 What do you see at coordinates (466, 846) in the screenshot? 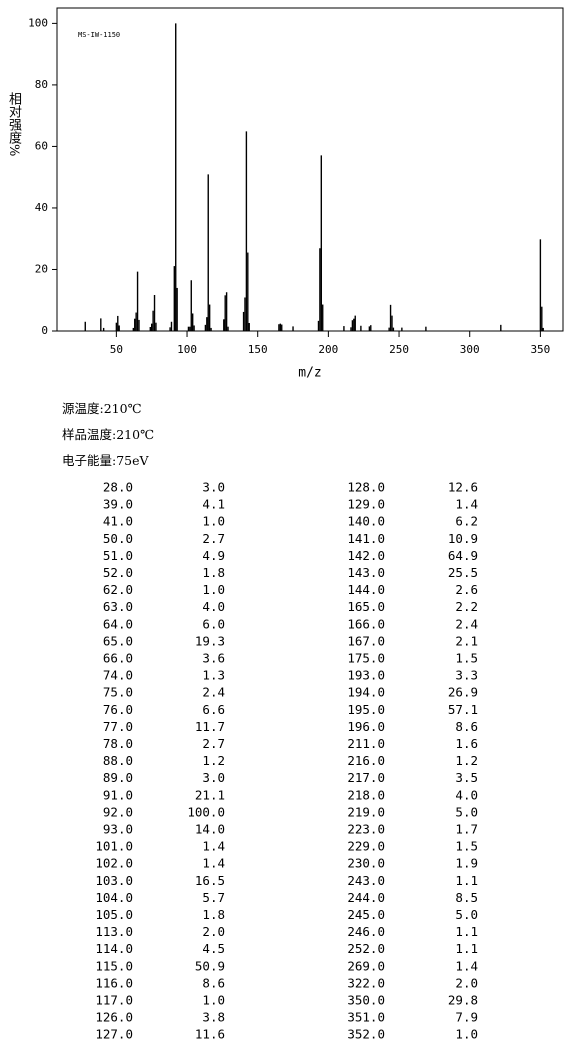
I see `table-cell: 1.5` at bounding box center [466, 846].